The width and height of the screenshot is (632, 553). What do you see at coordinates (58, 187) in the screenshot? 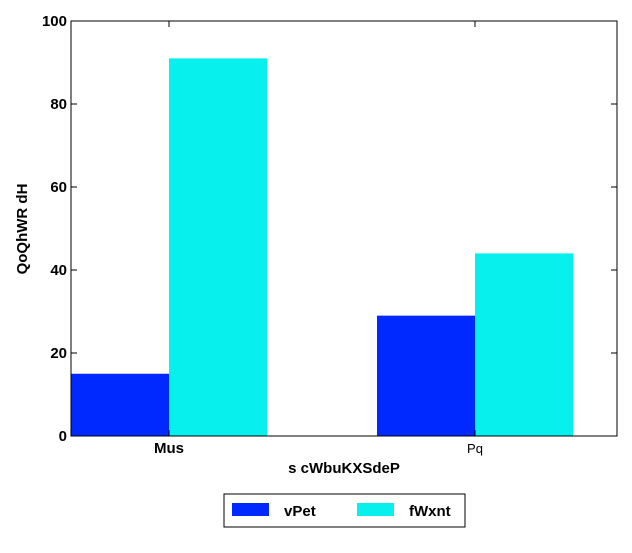
I see `y-tick-label-60: 60` at bounding box center [58, 187].